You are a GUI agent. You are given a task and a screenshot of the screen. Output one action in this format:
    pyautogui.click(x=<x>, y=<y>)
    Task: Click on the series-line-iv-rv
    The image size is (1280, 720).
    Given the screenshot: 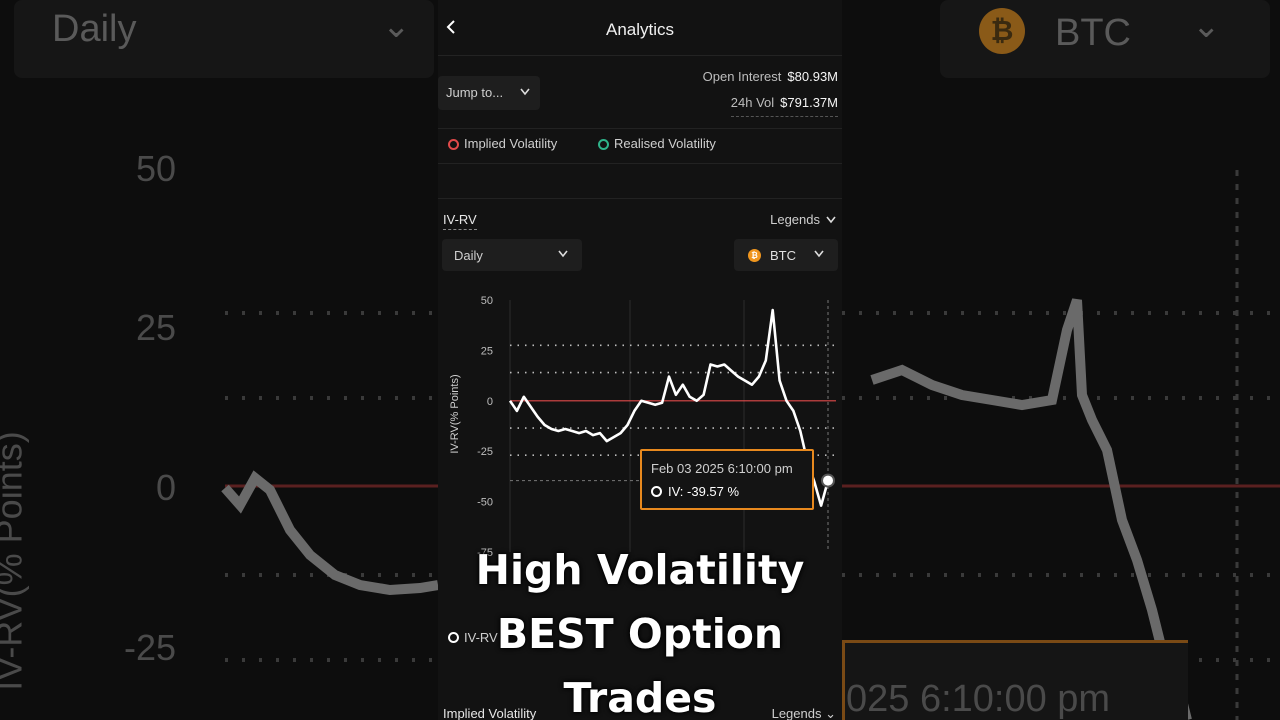 What is the action you would take?
    pyautogui.click(x=669, y=407)
    